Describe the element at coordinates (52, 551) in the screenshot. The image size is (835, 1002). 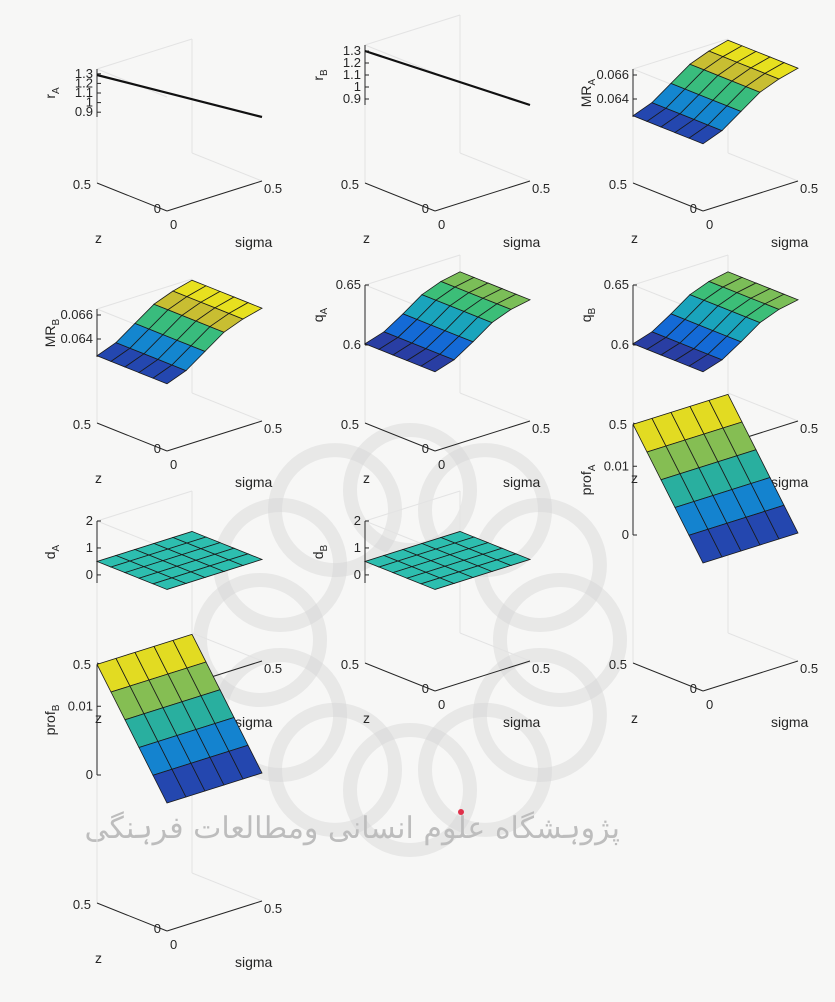
I see `z-axis-label: dA` at that location.